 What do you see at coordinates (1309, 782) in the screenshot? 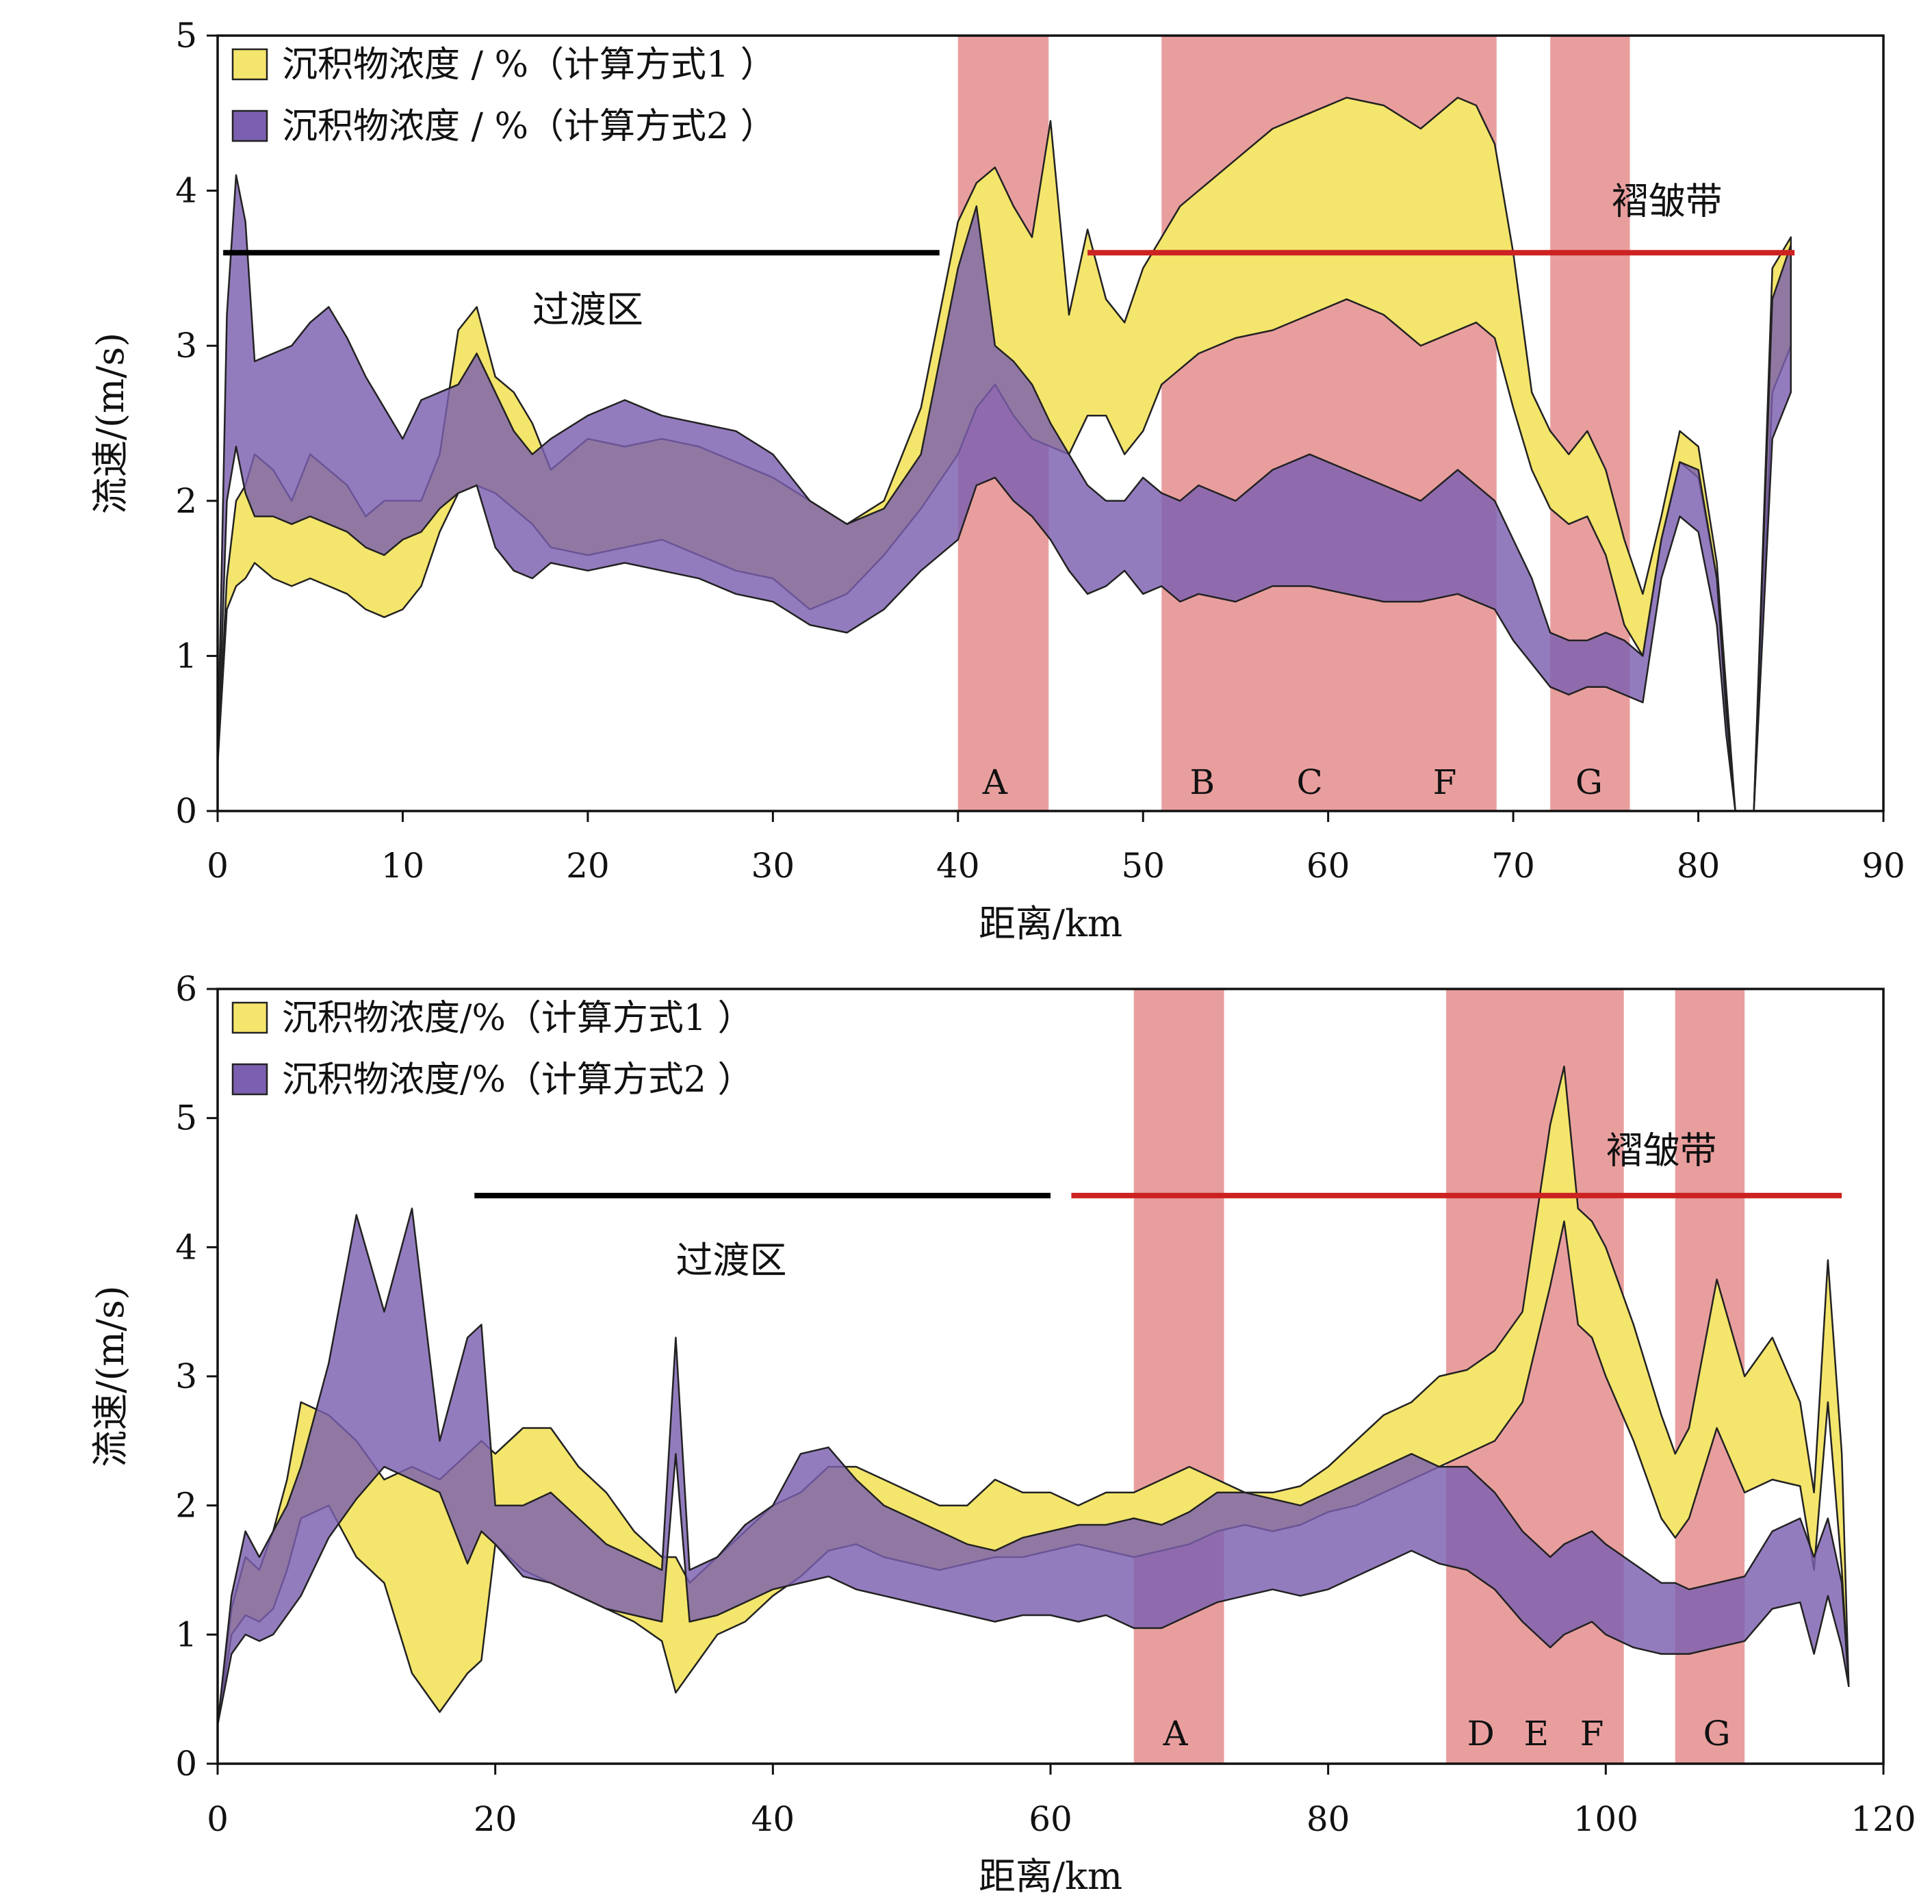
I see `zone-label: C` at bounding box center [1309, 782].